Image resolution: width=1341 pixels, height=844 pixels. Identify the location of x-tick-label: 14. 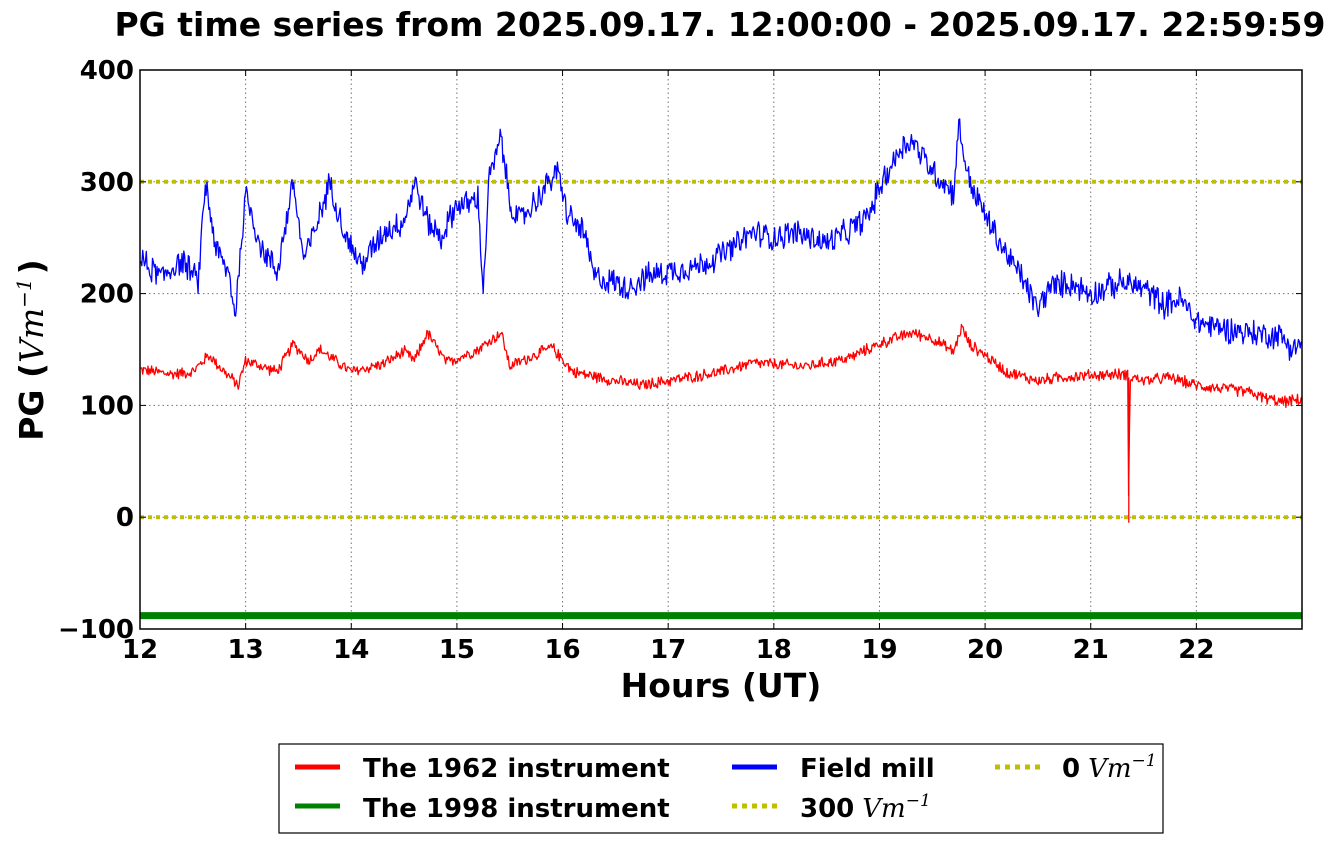
(351, 650).